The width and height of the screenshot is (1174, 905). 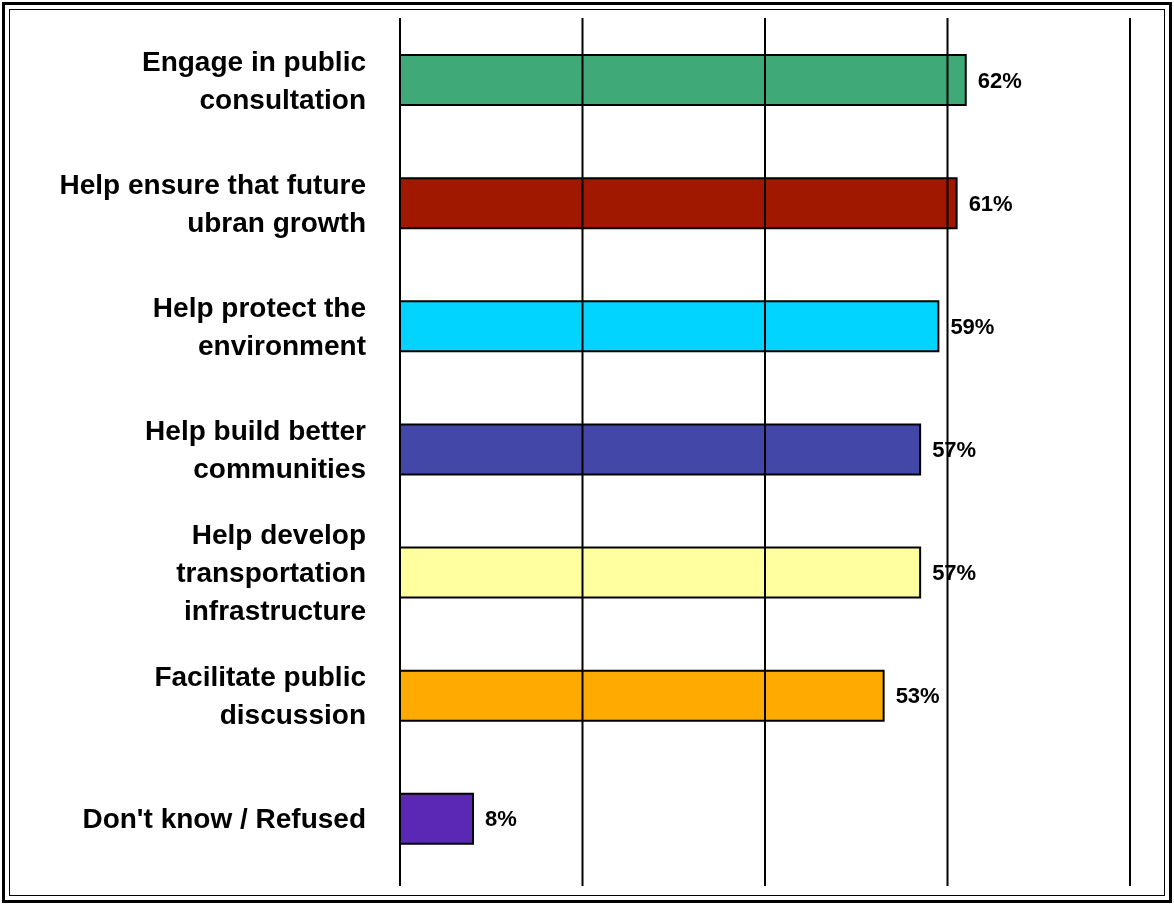 What do you see at coordinates (256, 449) in the screenshot?
I see `y-tick-label: Help build better communities` at bounding box center [256, 449].